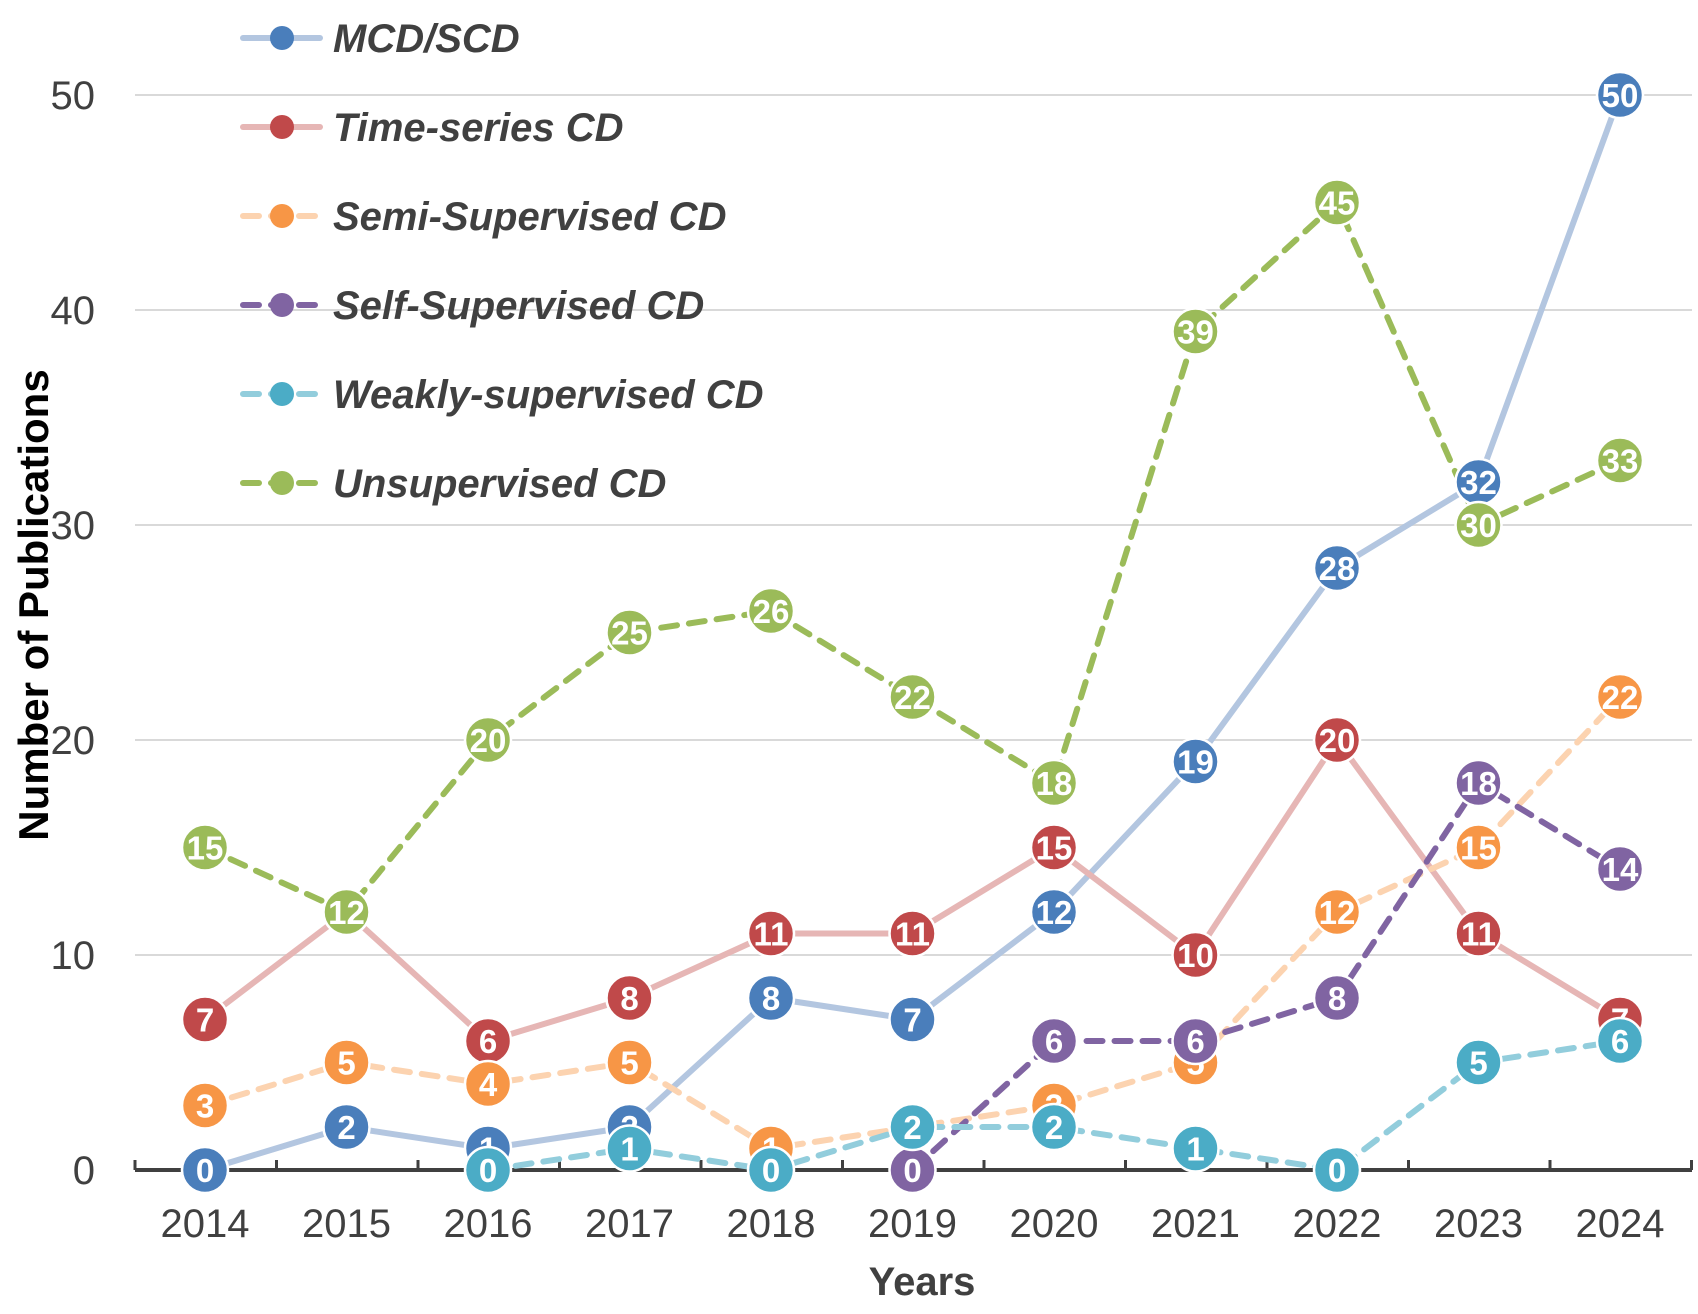 Image resolution: width=1698 pixels, height=1314 pixels. I want to click on data-label-unsupervised-cd: 39, so click(1195, 332).